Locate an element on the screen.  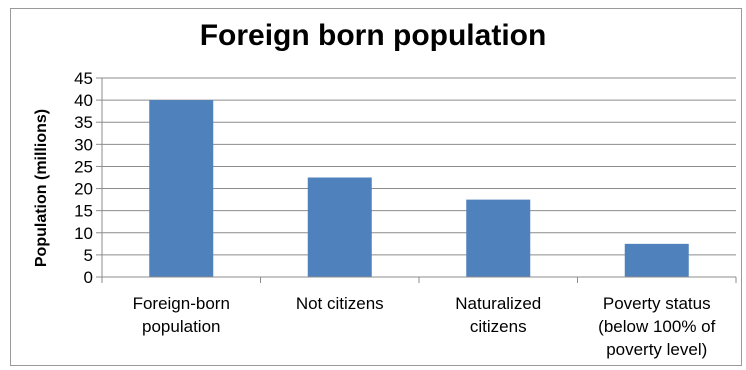
y-tick-label: 15 is located at coordinates (83, 211).